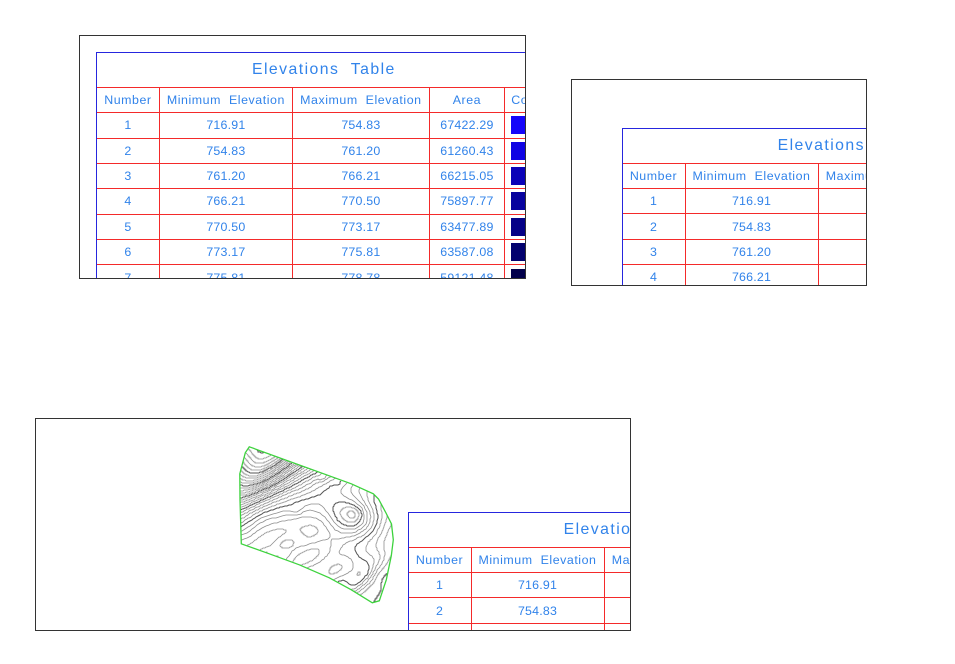 The width and height of the screenshot is (955, 664). I want to click on cell-min-elevation: 766.21, so click(751, 274).